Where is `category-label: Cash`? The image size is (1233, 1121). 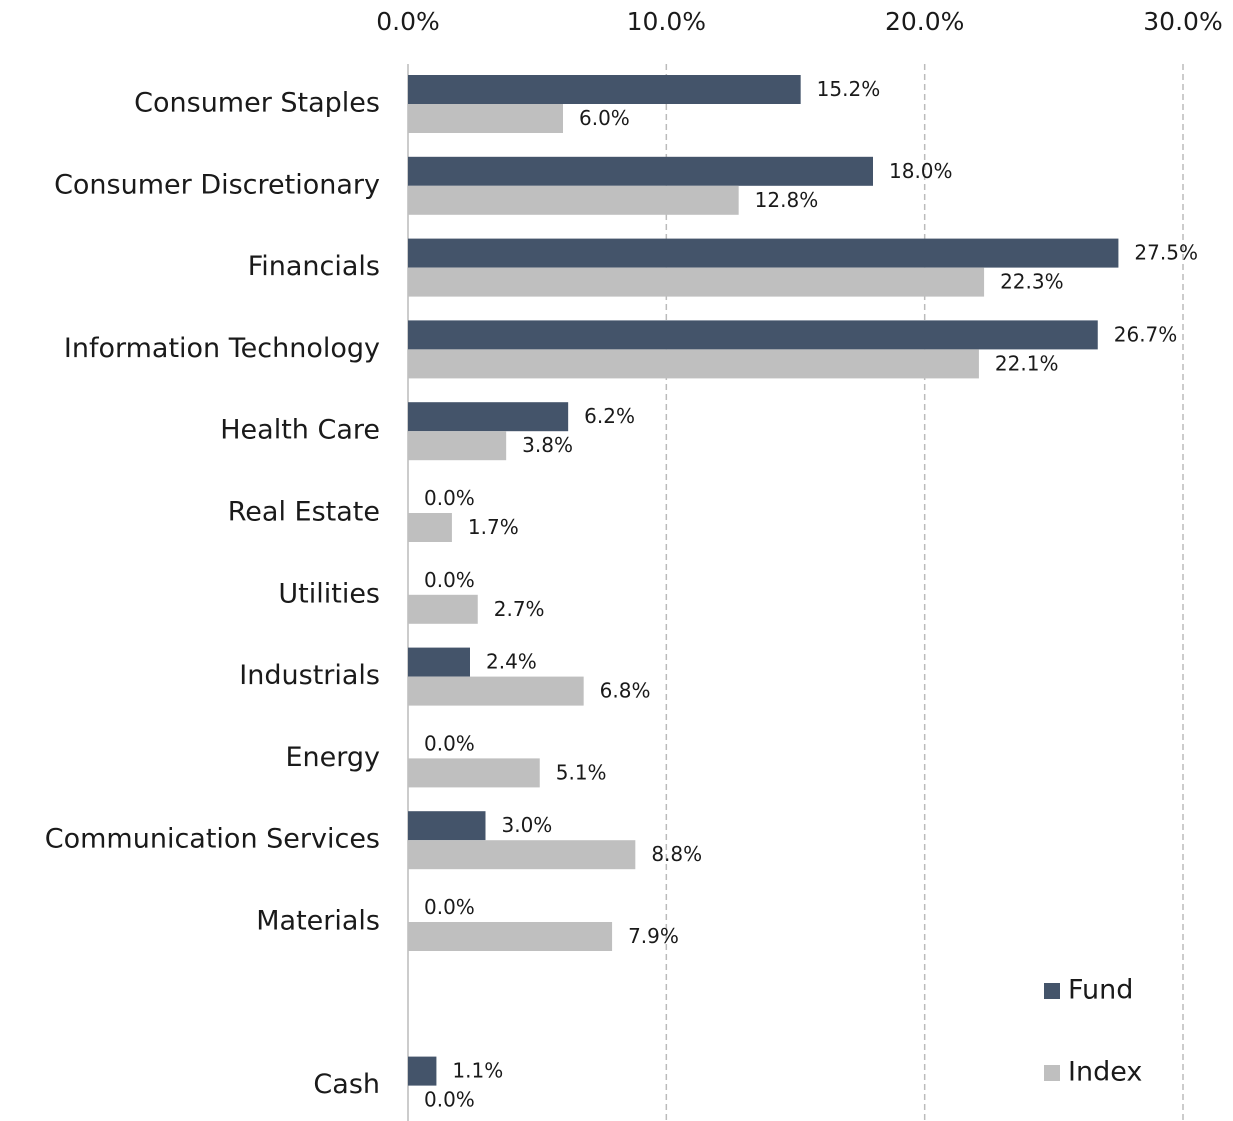 category-label: Cash is located at coordinates (346, 1084).